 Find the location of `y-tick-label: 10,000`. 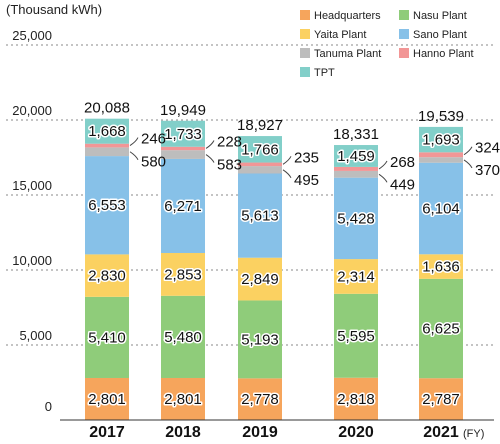

y-tick-label: 10,000 is located at coordinates (32, 260).